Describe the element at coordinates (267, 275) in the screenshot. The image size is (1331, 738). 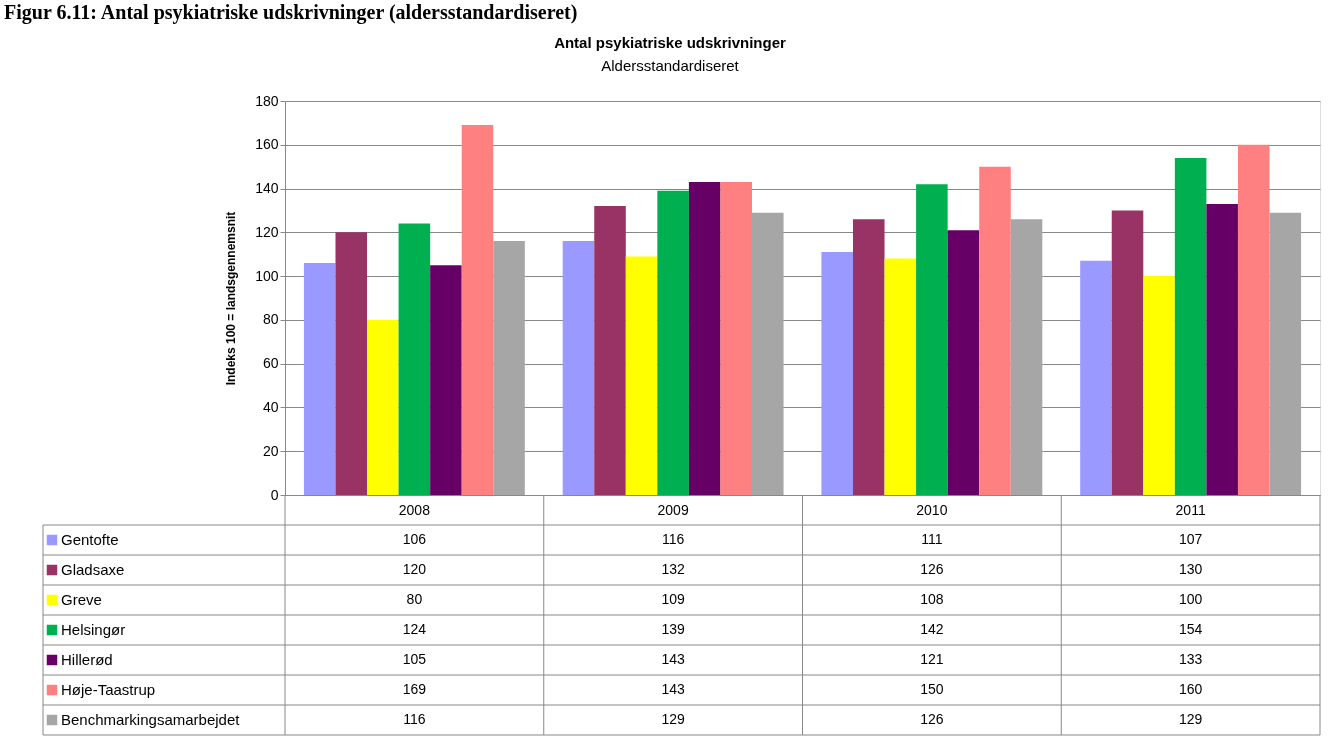
I see `y-tick-label: 100` at that location.